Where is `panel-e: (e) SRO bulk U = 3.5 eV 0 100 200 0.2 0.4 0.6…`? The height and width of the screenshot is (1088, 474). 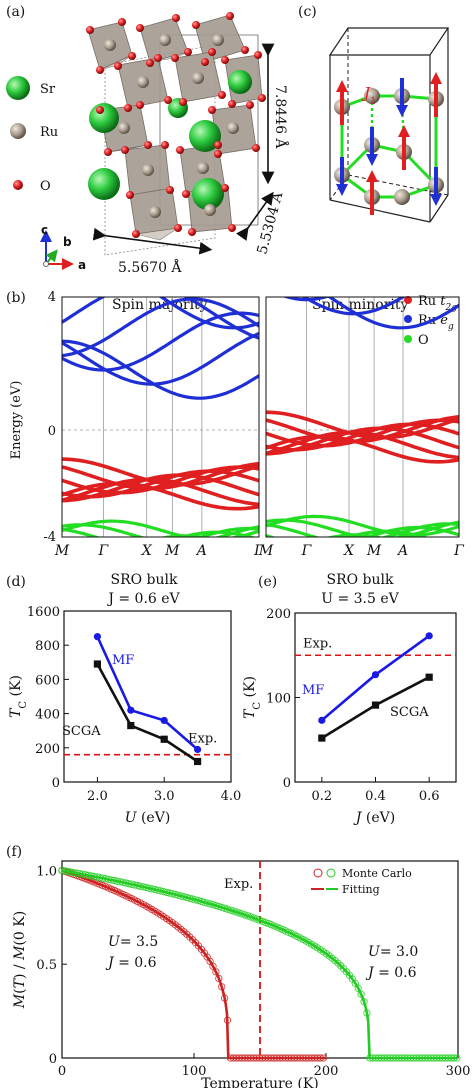
panel-e: (e) SRO bulk U = 3.5 eV 0 100 200 0.2 0.4 0.6… is located at coordinates (349, 699).